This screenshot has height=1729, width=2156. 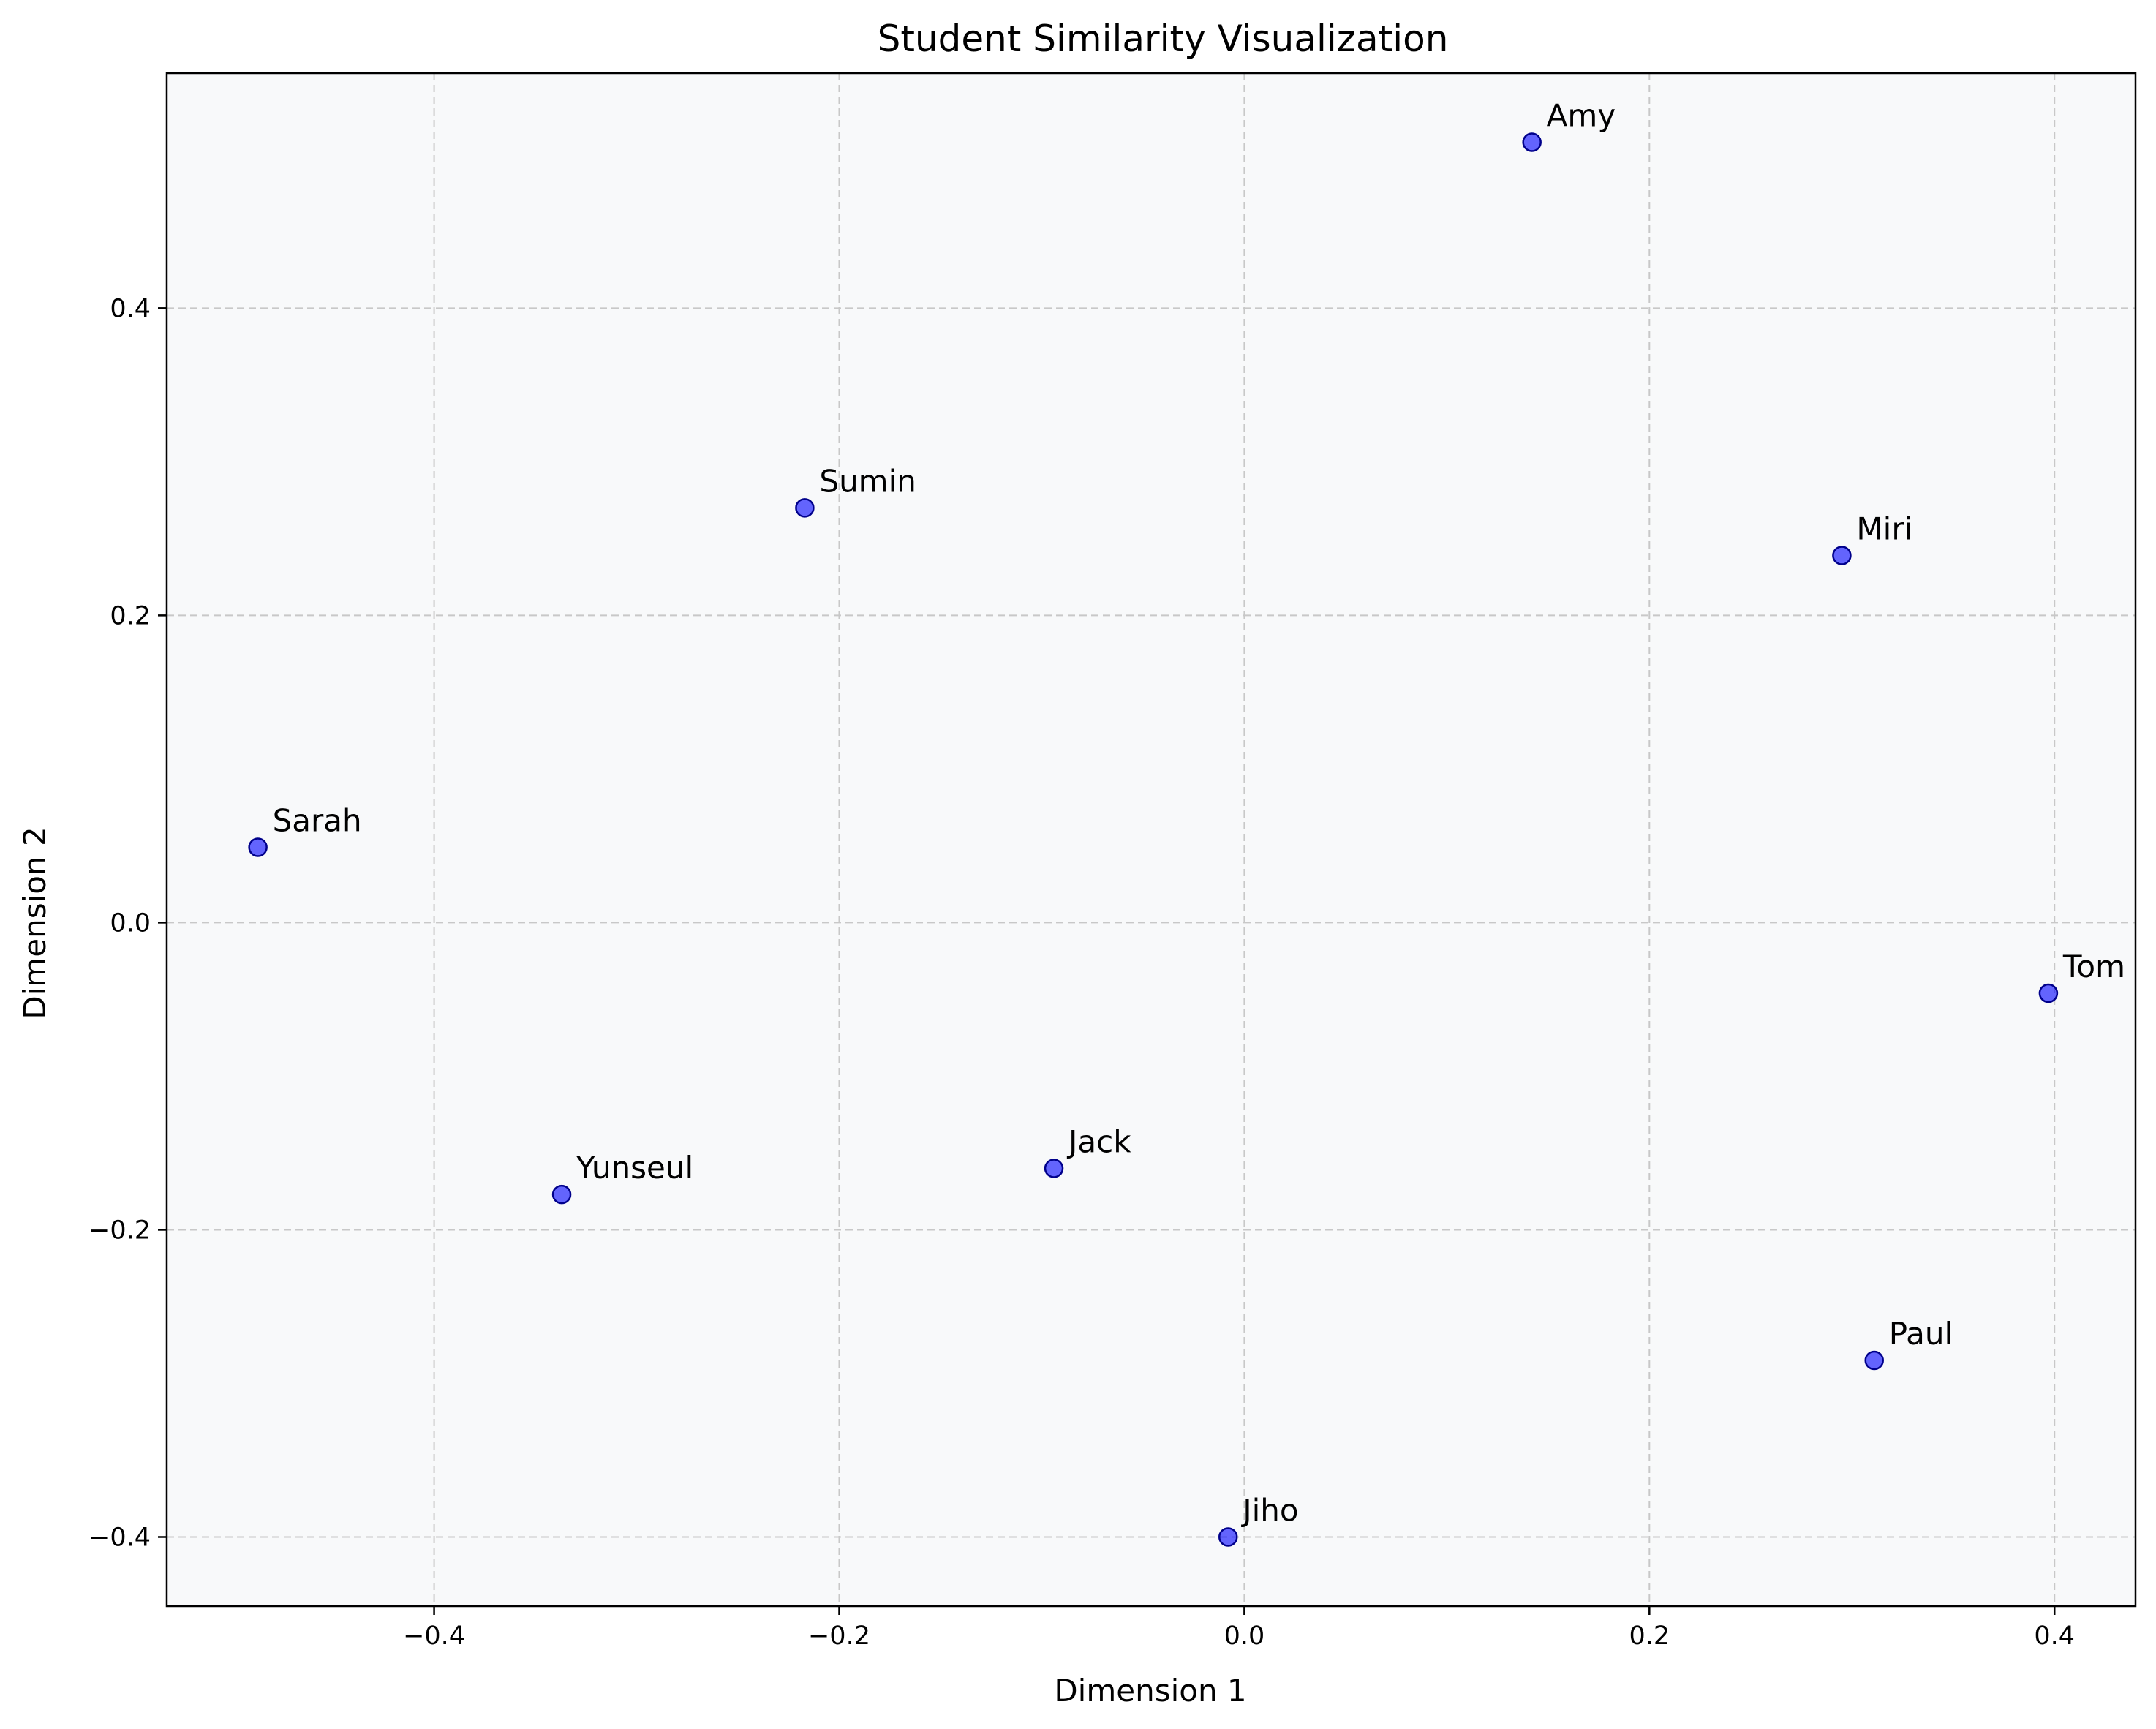 I want to click on data-point-label: Tom, so click(x=2093, y=966).